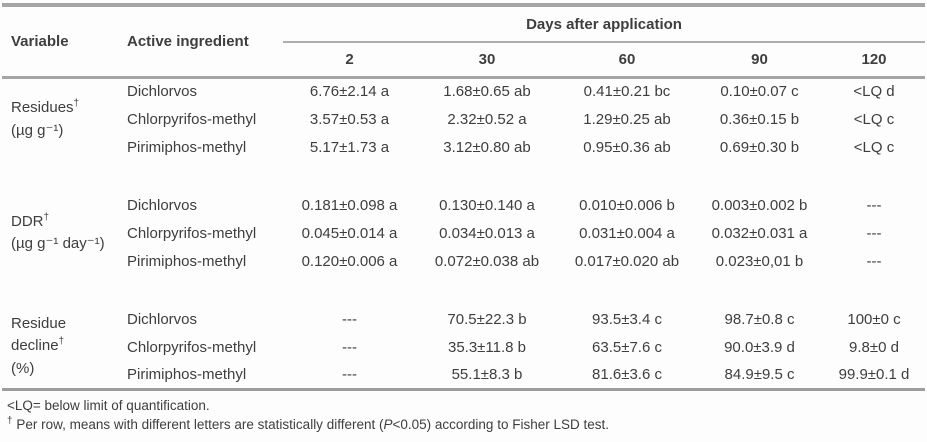  What do you see at coordinates (627, 119) in the screenshot?
I see `value-cell: 1.29±0.25 ab` at bounding box center [627, 119].